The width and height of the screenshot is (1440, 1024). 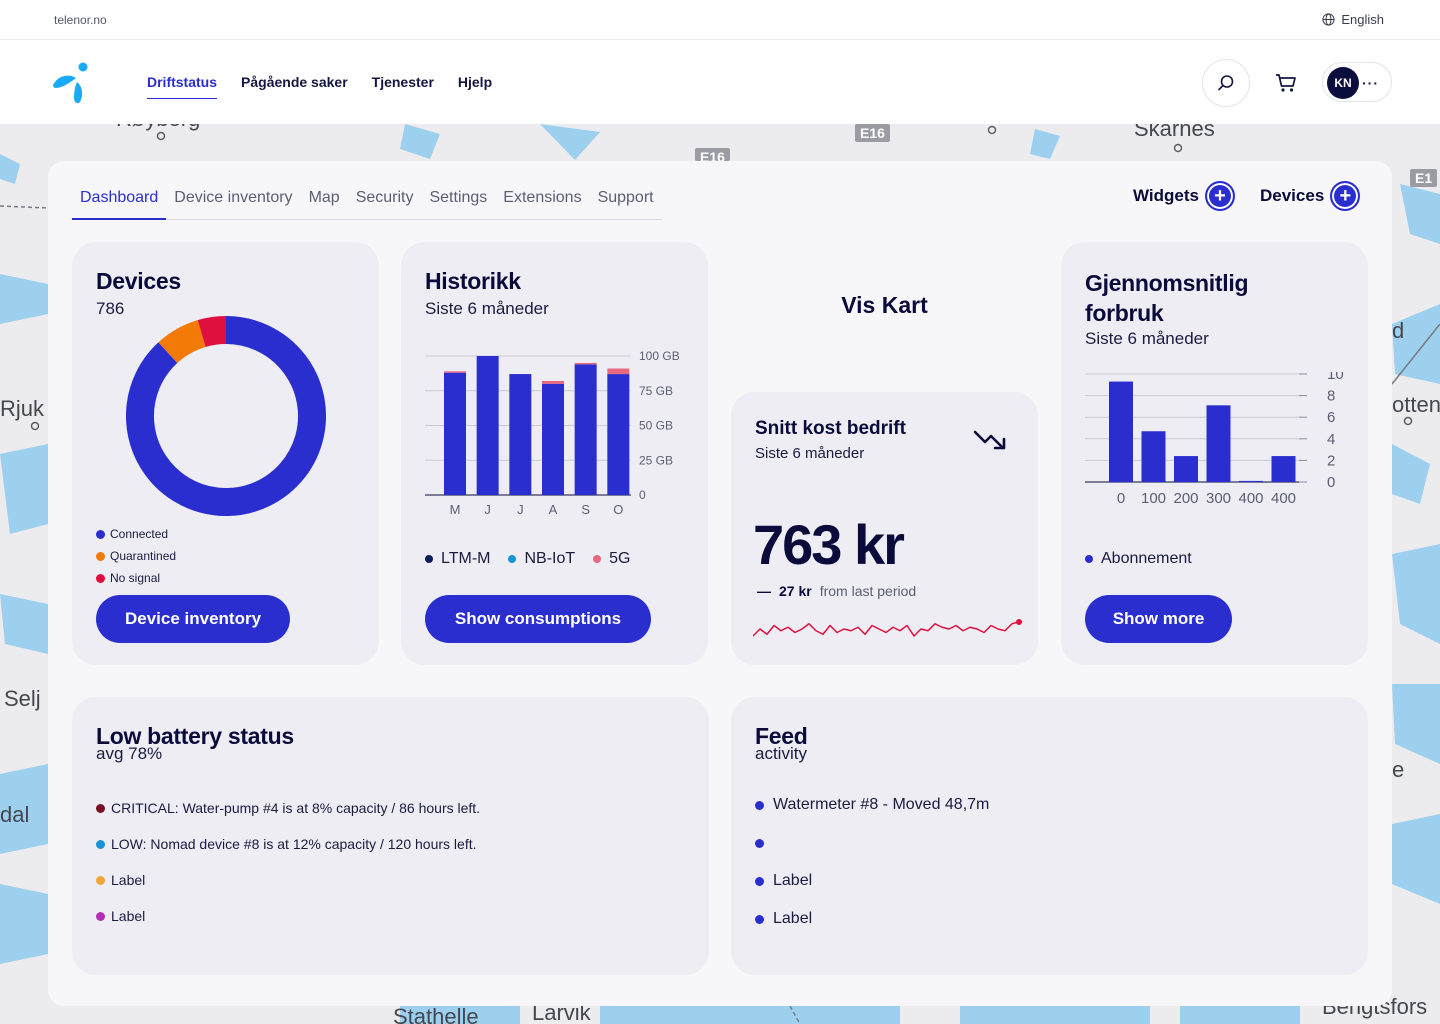 I want to click on map-label: Stathelle, so click(x=436, y=1014).